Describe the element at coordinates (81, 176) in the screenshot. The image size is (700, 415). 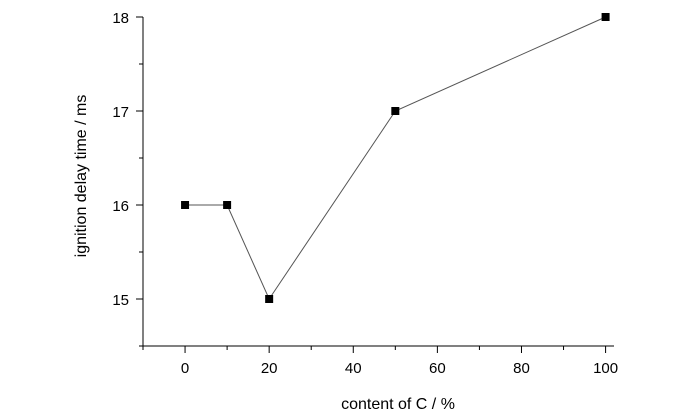
I see `y-axis-label: ignition delay time / ms` at that location.